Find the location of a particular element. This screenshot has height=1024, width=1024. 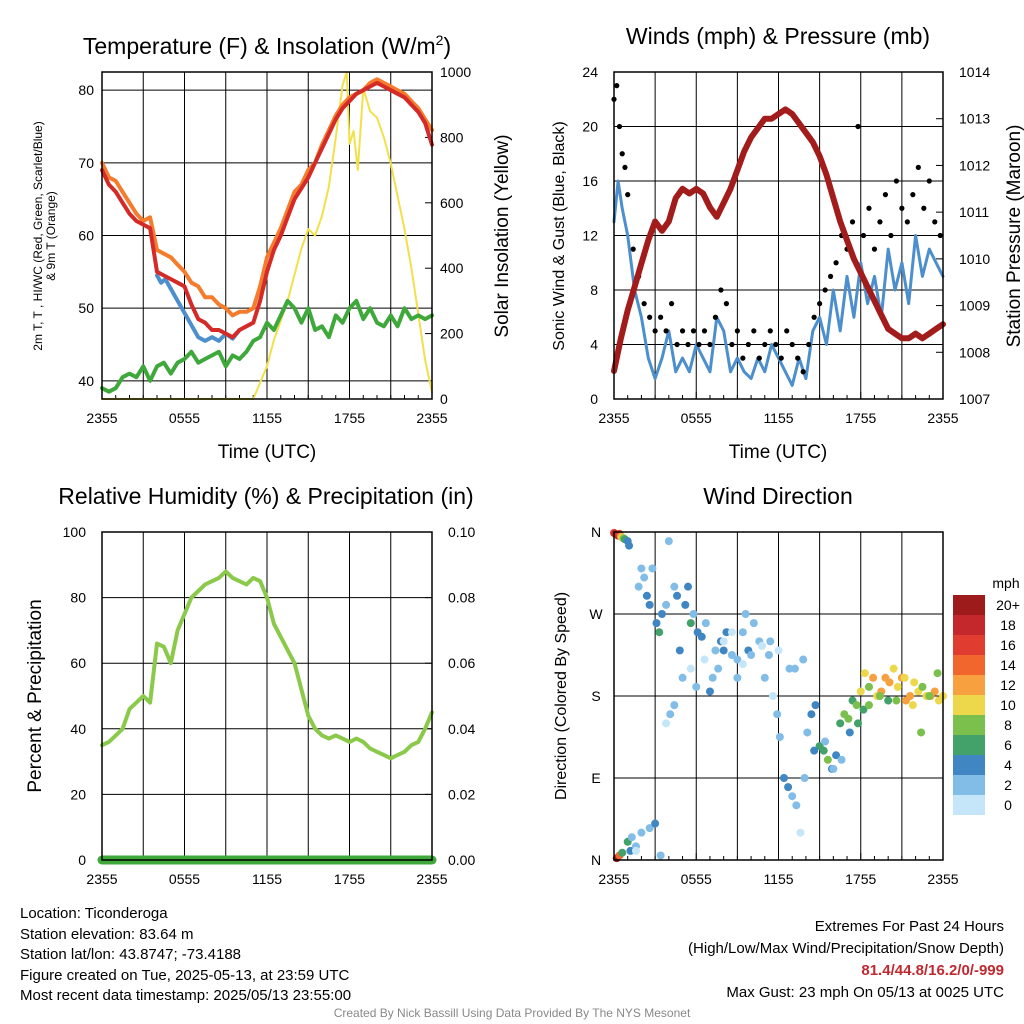

plot-frame is located at coordinates (267, 235).